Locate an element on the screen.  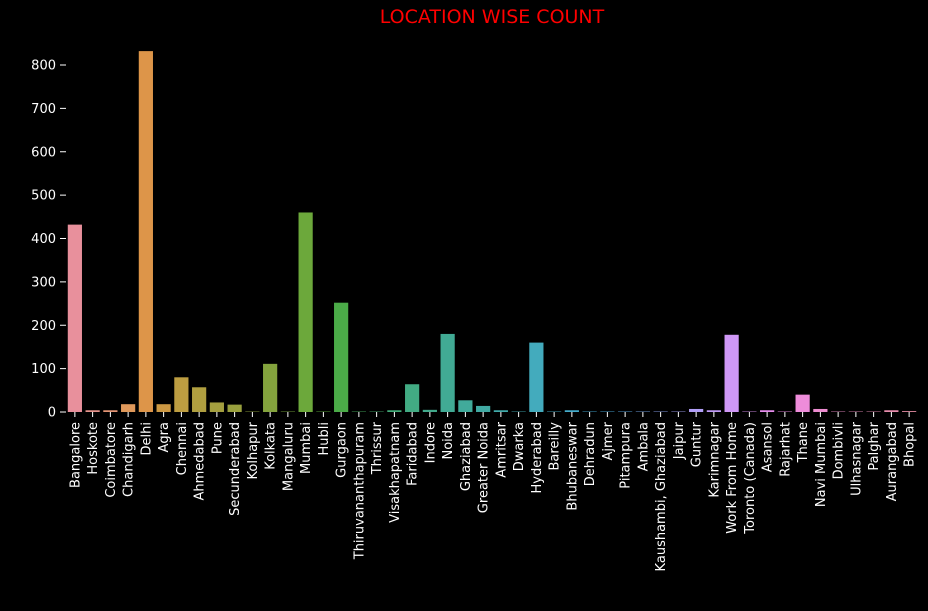
bar-navi-mumbai is located at coordinates (820, 410).